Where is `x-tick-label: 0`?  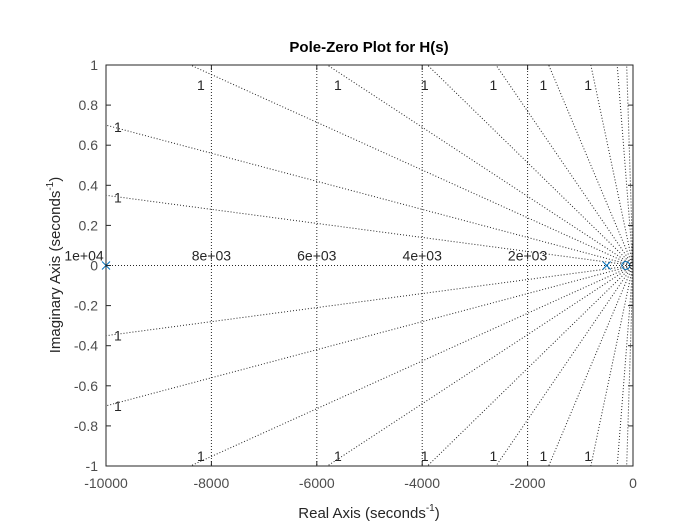
x-tick-label: 0 is located at coordinates (633, 483).